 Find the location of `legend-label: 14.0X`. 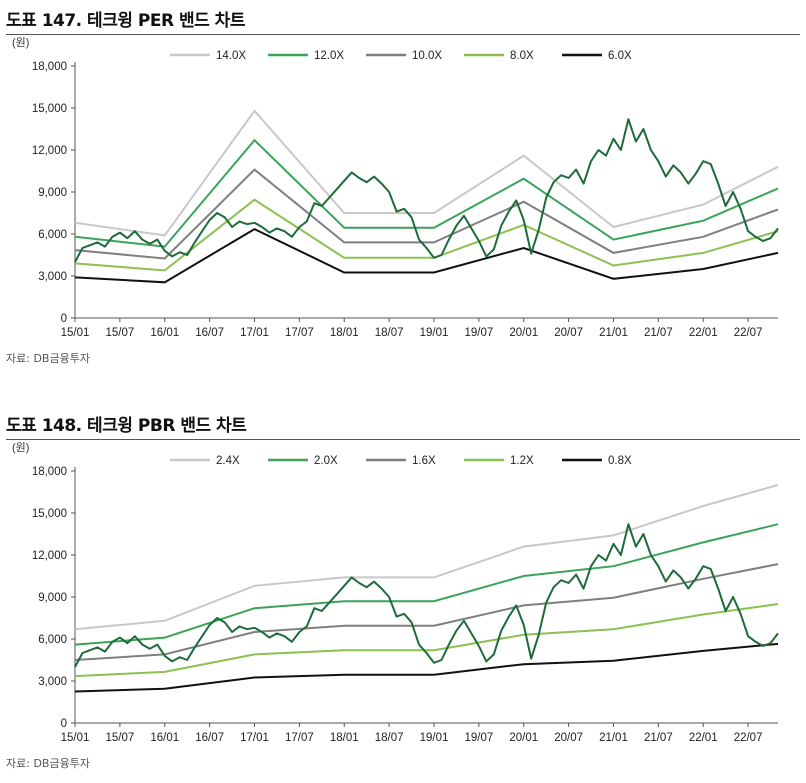

legend-label: 14.0X is located at coordinates (231, 56).